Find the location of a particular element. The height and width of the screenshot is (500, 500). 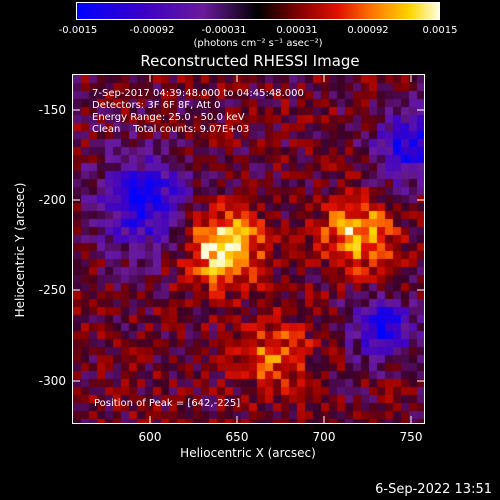

colorbar is located at coordinates (258, 11).